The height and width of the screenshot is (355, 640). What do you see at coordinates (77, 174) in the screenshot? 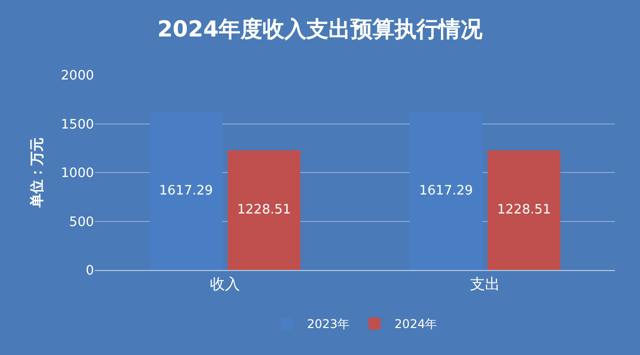
I see `y-tick-label: 1000` at bounding box center [77, 174].